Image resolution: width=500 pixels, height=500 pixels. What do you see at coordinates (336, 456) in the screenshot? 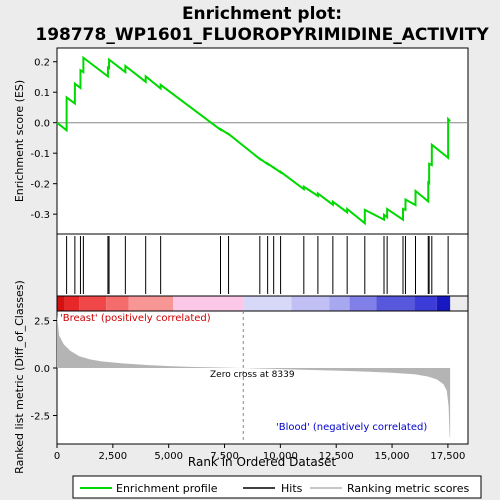
I see `x-tick-label: 12,500` at bounding box center [336, 456].